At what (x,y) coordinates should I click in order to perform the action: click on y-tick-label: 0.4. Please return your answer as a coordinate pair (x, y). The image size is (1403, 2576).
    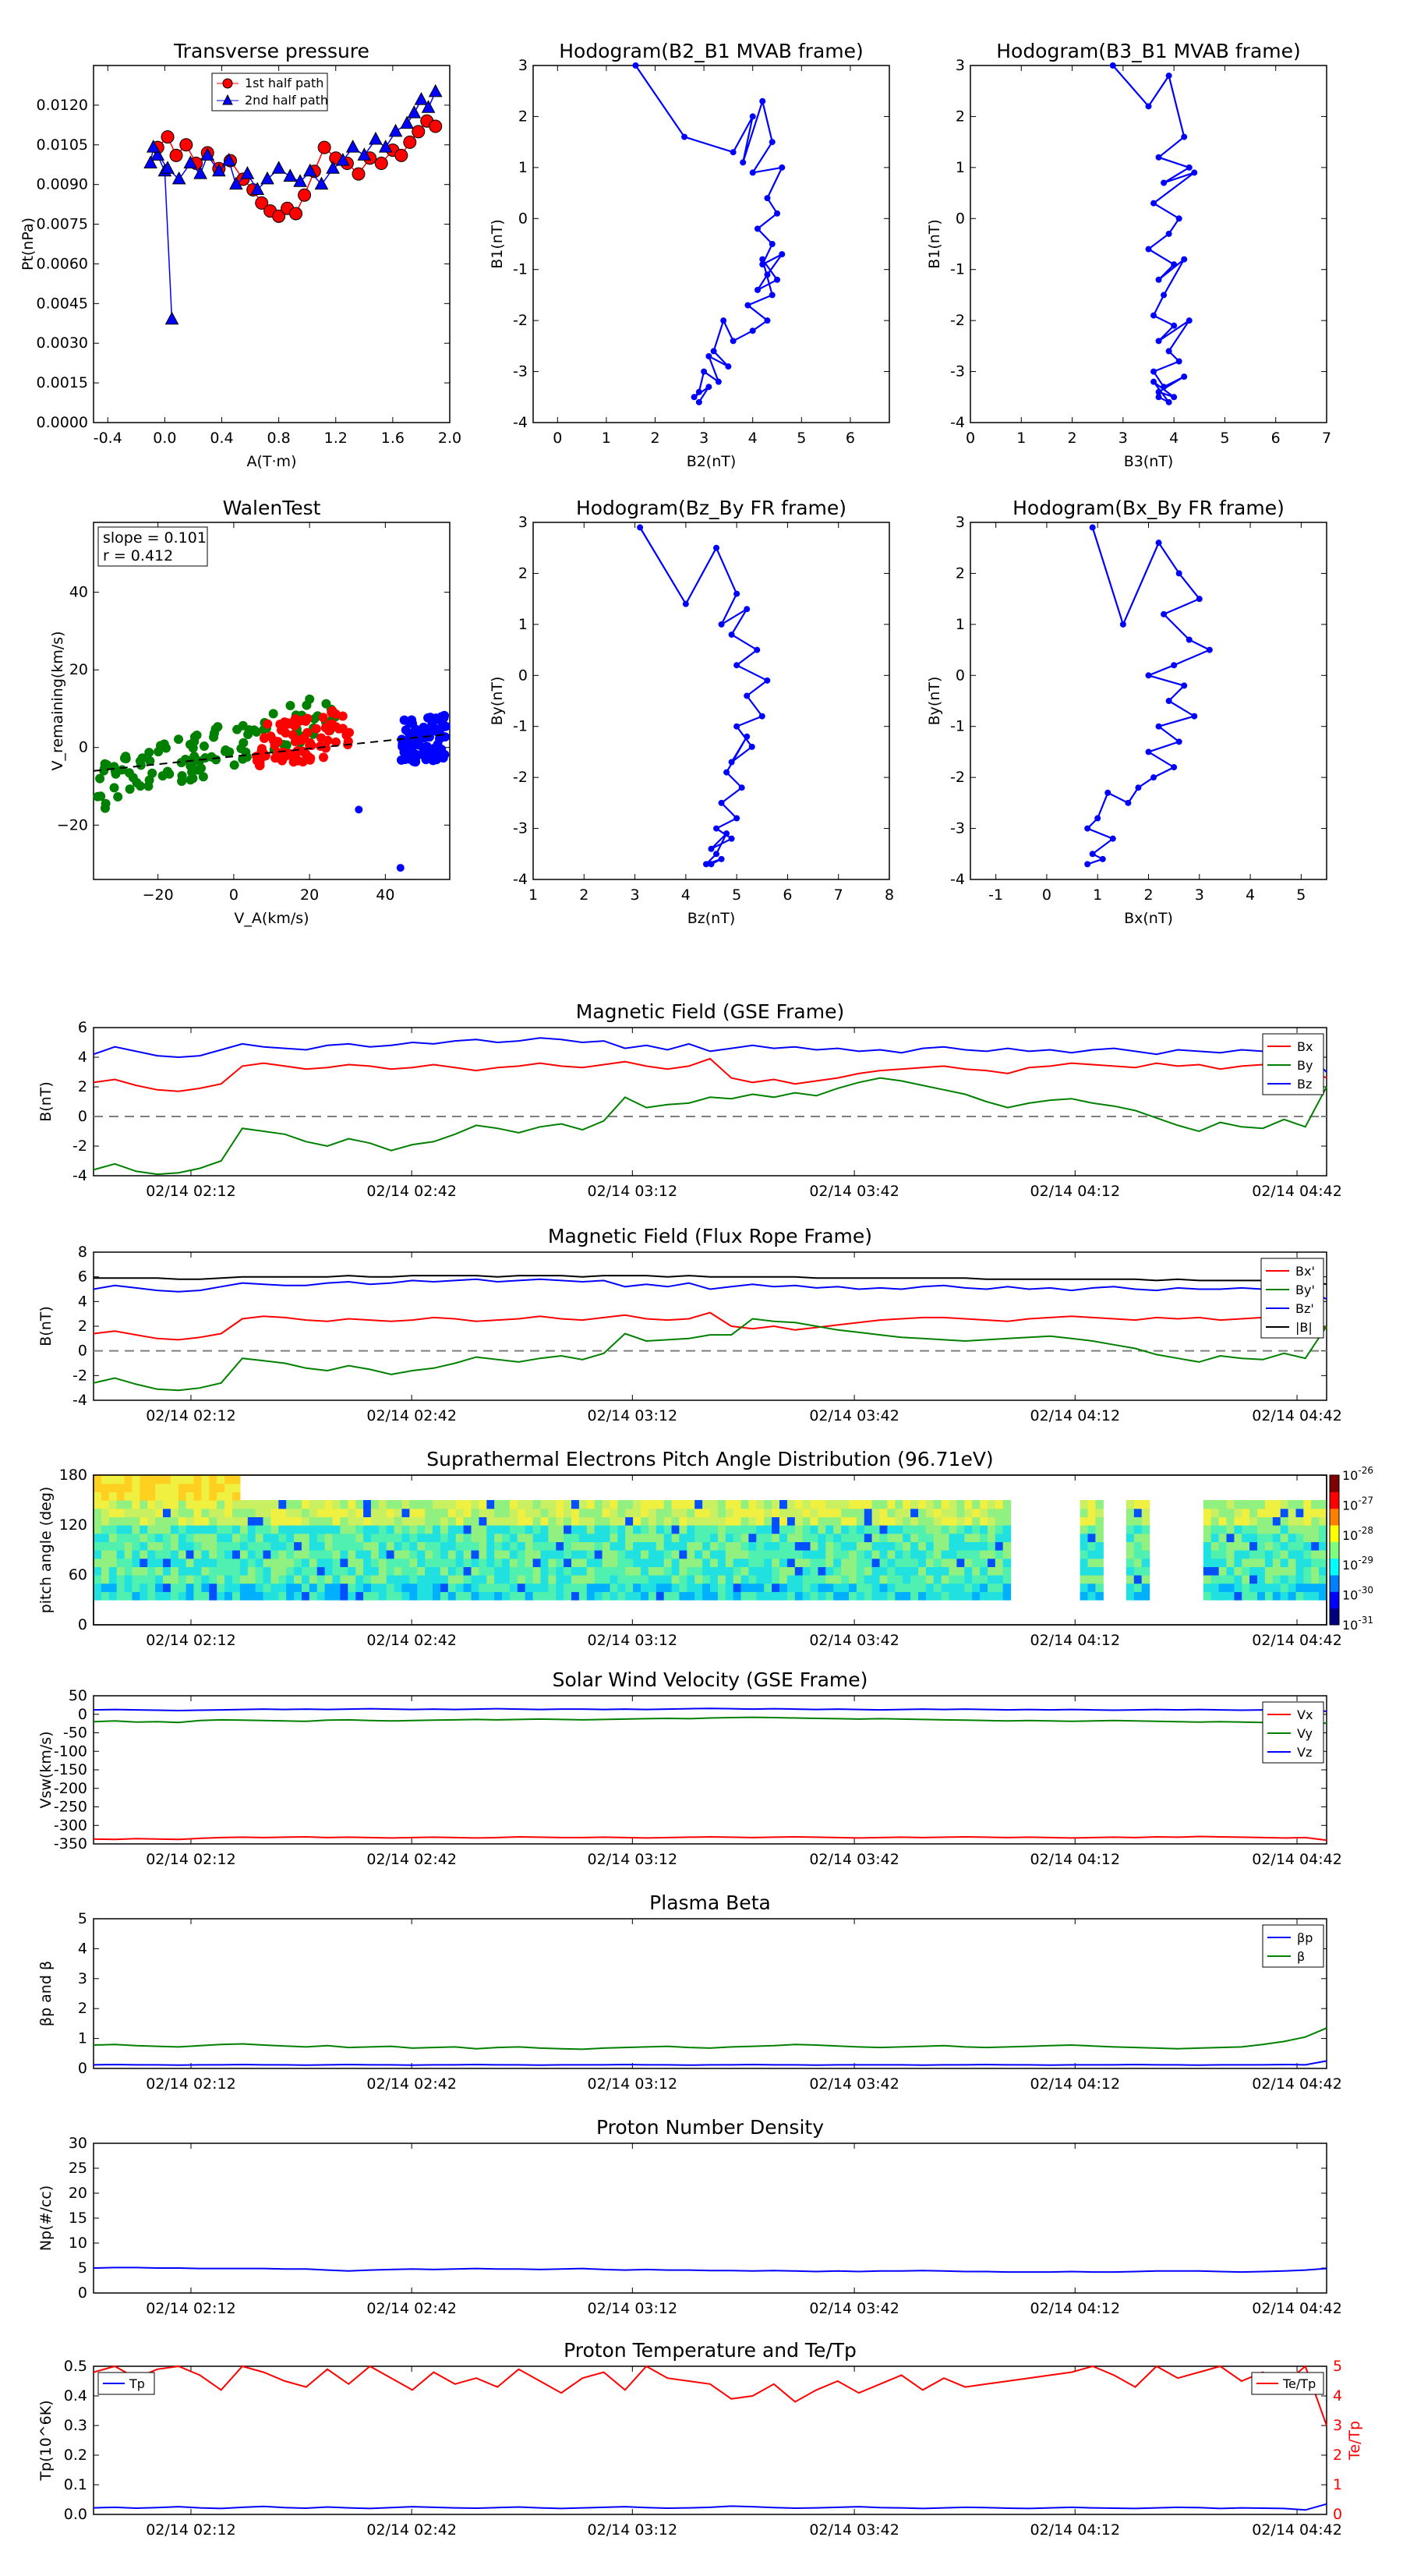
    Looking at the image, I should click on (75, 2395).